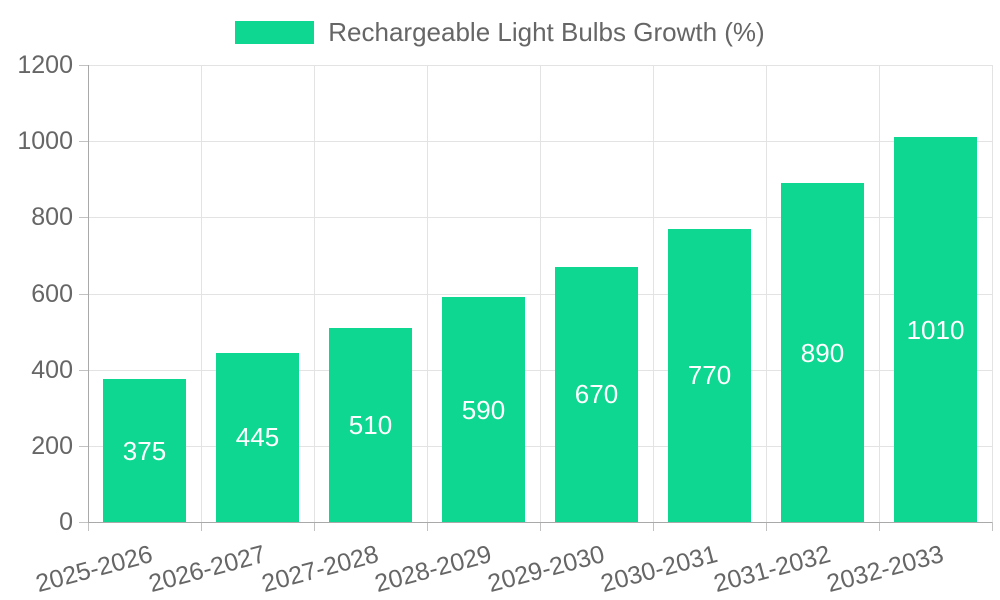 This screenshot has width=1000, height=600. Describe the element at coordinates (144, 450) in the screenshot. I see `bar-2025-2026` at that location.